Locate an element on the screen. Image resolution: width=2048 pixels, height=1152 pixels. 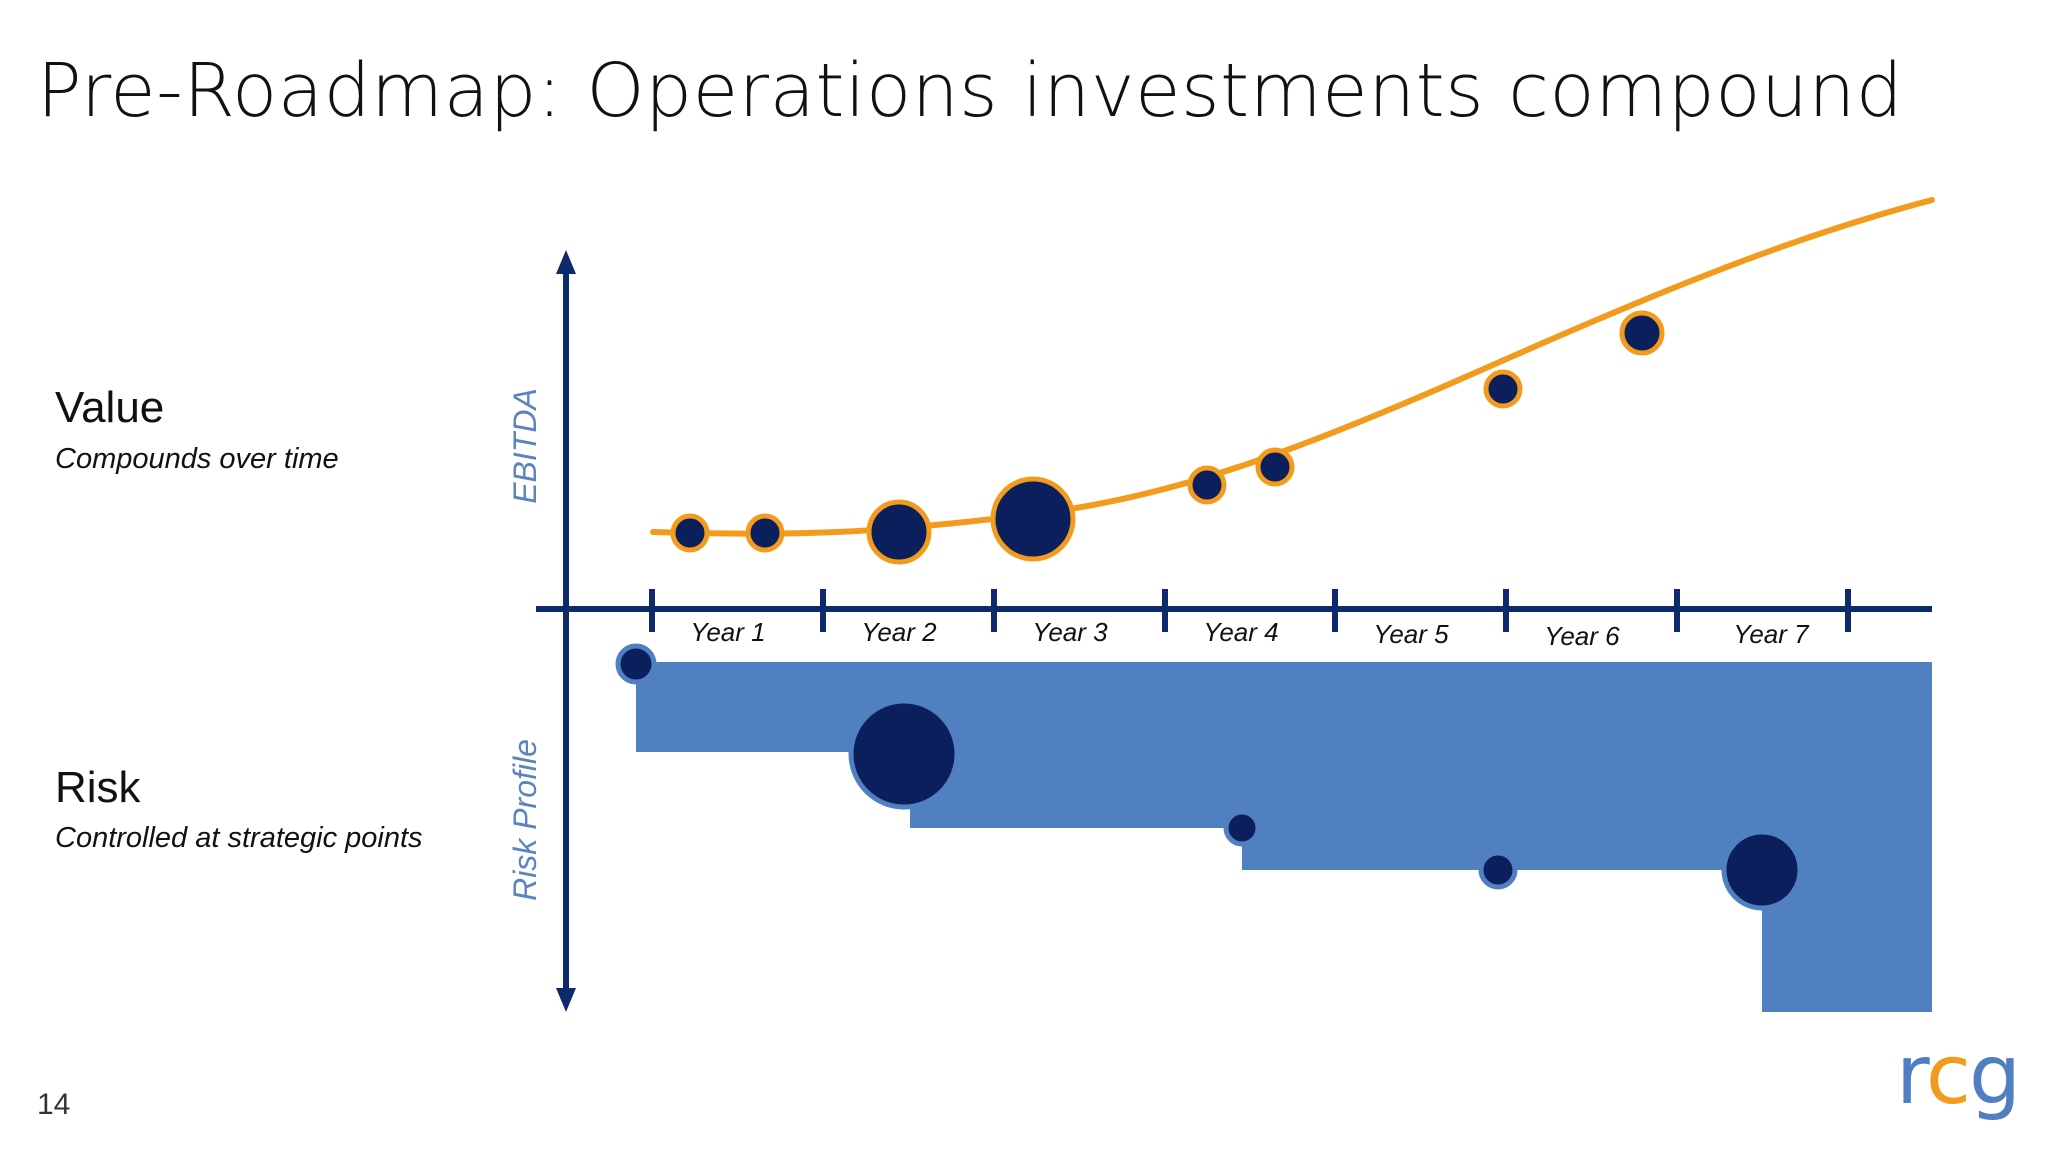
year-label: Year 6 is located at coordinates (1582, 636).